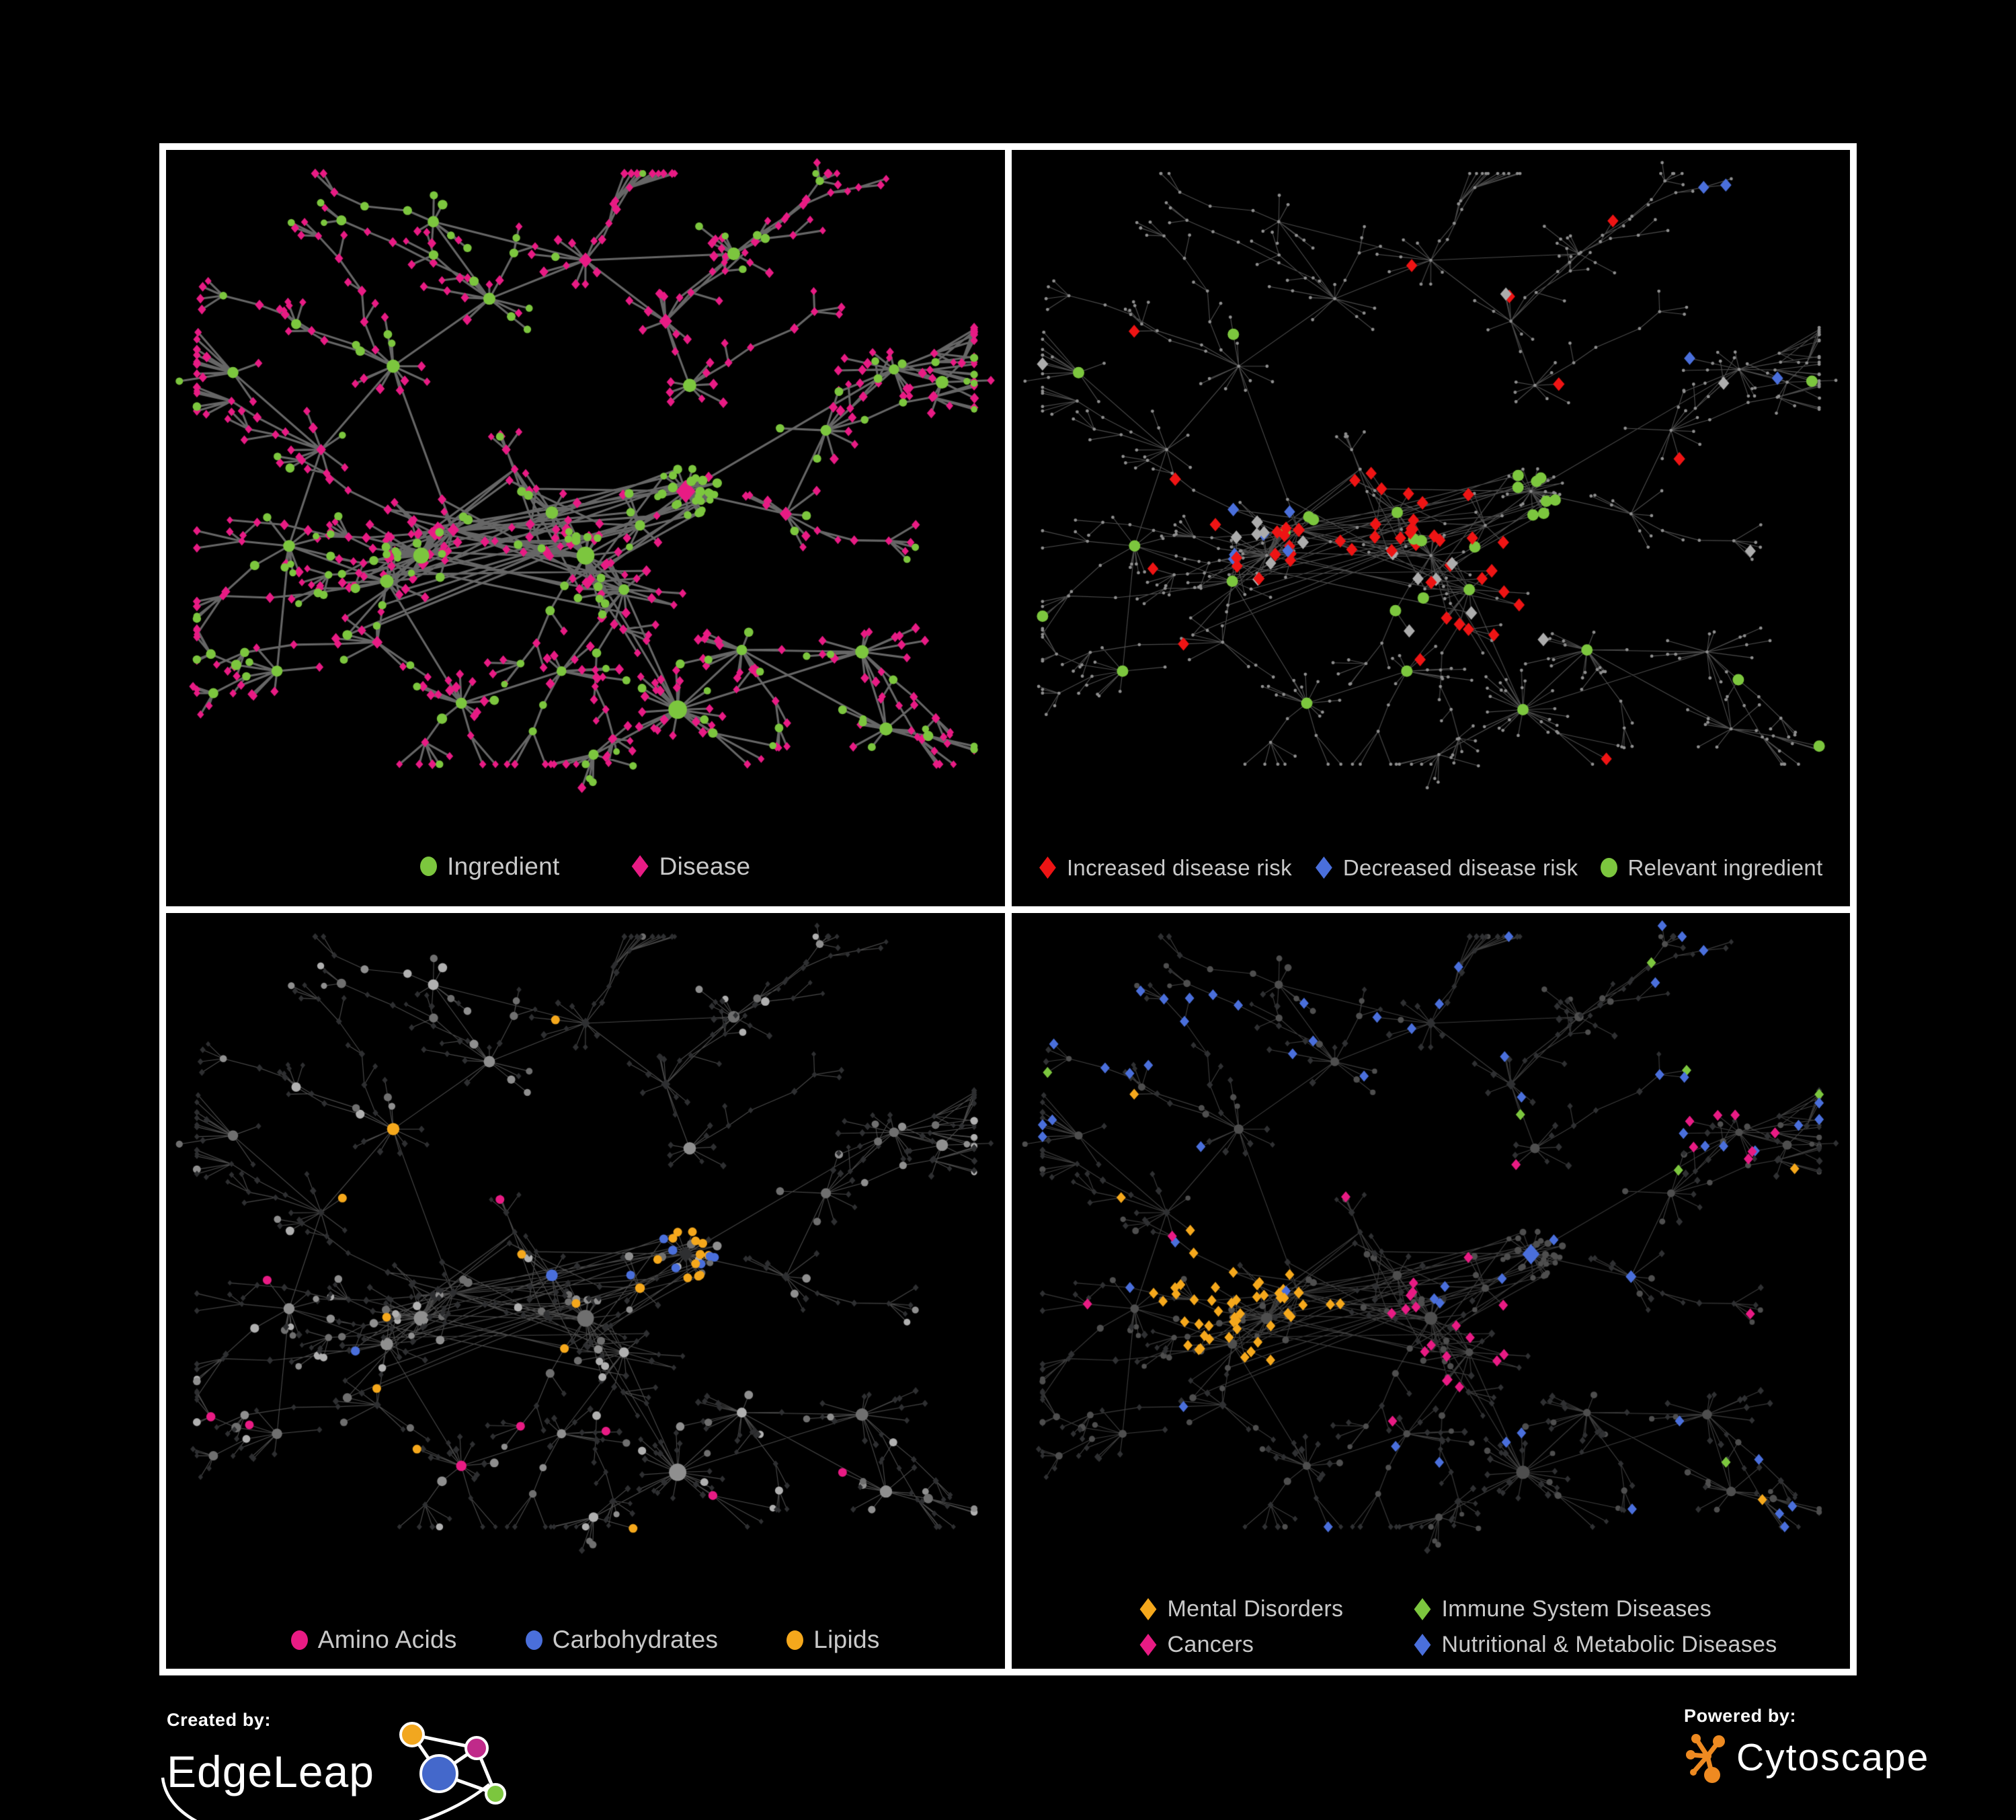  I want to click on increased-risk-swatch-icon, so click(1047, 868).